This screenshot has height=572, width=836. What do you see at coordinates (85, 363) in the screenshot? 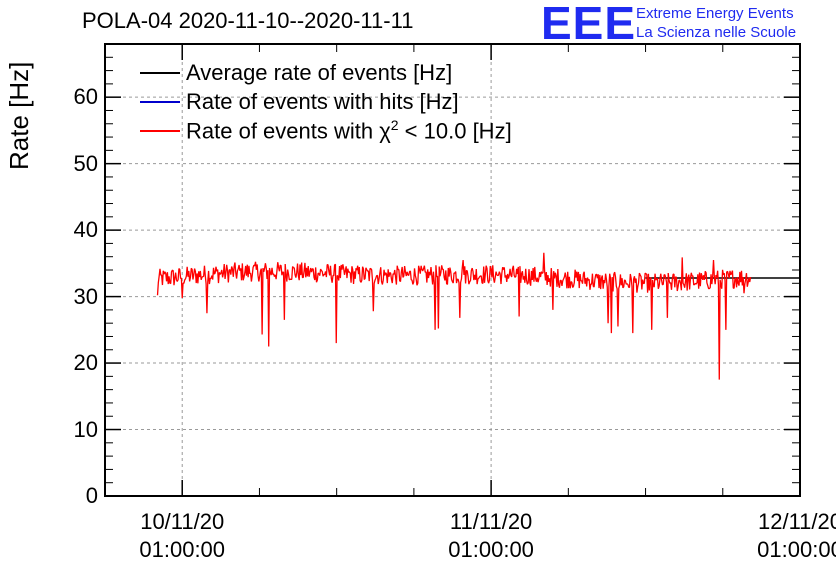
I see `y-tick-label: 20` at bounding box center [85, 363].